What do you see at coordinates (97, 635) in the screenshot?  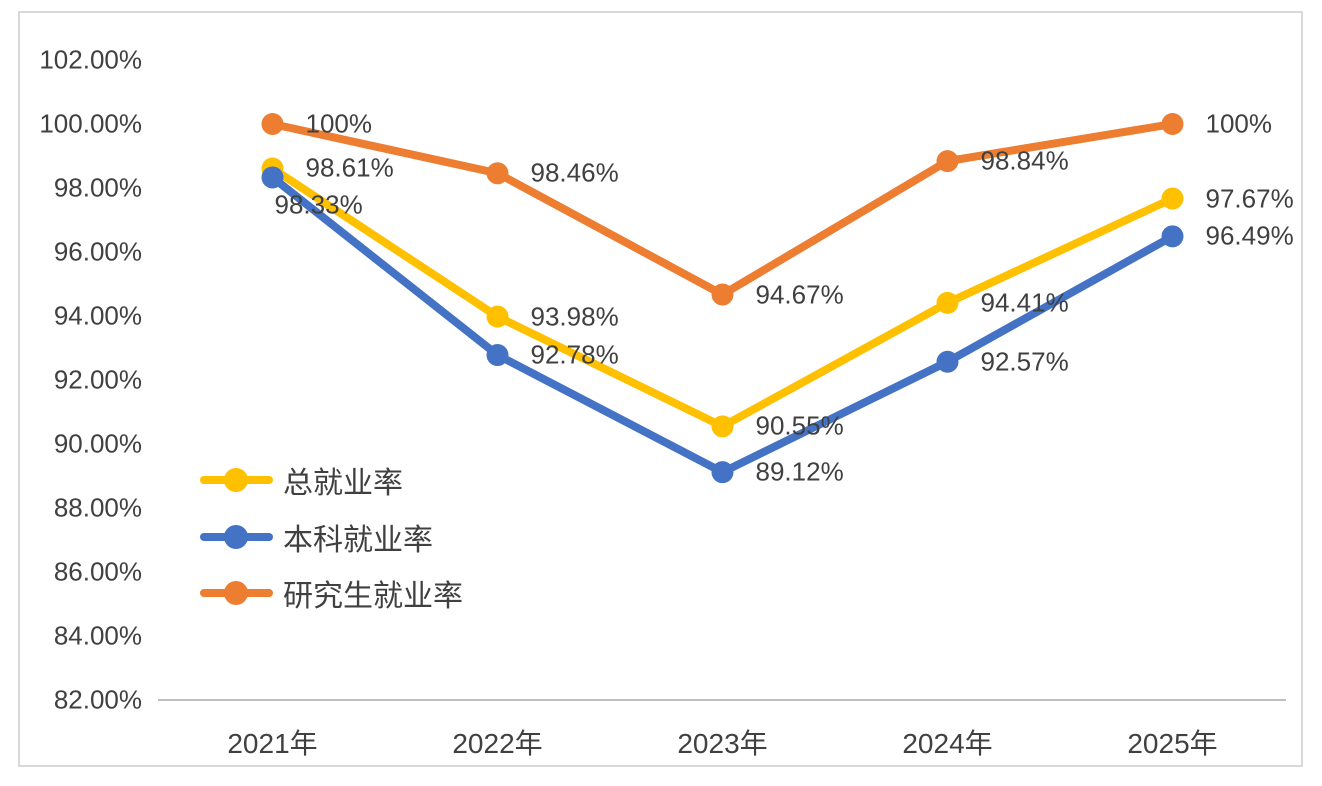 I see `y-axis-tick-label: 84.00%` at bounding box center [97, 635].